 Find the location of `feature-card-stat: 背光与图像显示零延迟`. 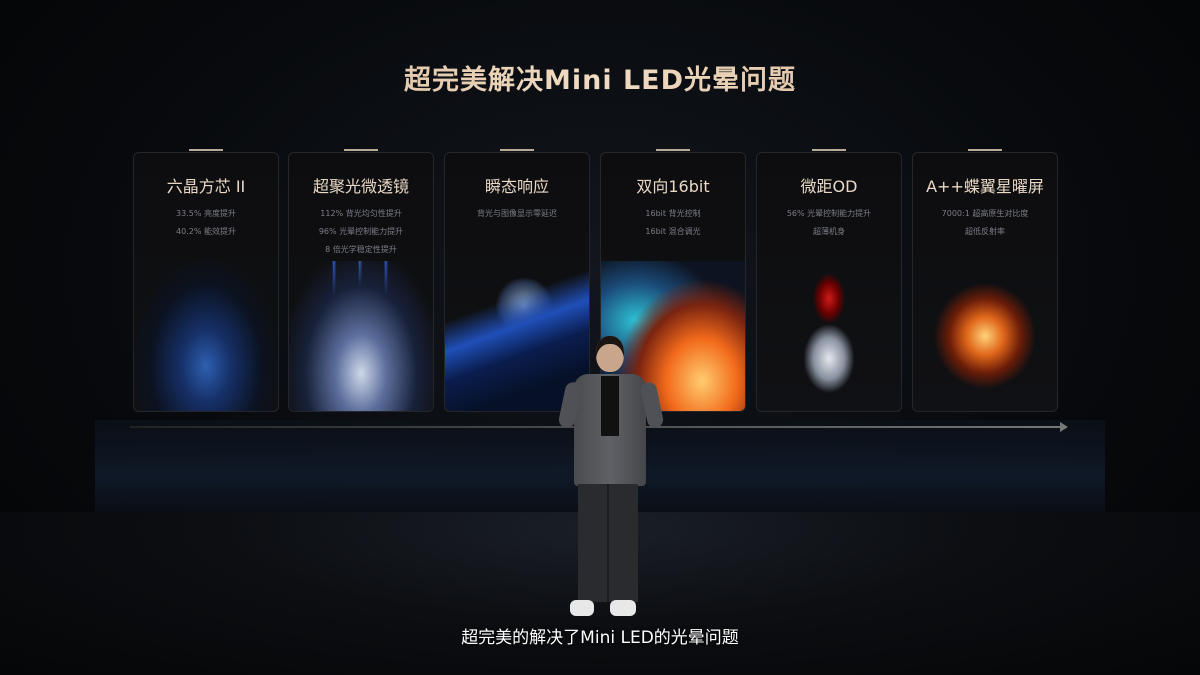

feature-card-stat: 背光与图像显示零延迟 is located at coordinates (517, 213).